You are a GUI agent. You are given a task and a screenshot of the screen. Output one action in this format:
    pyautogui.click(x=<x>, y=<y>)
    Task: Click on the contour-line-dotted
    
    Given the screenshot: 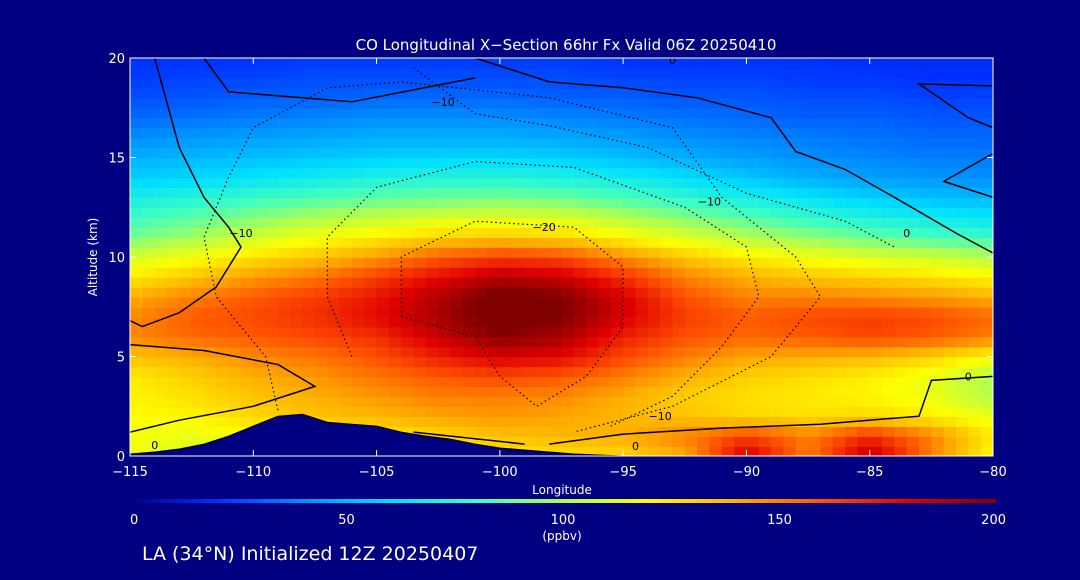 What is the action you would take?
    pyautogui.click(x=654, y=157)
    